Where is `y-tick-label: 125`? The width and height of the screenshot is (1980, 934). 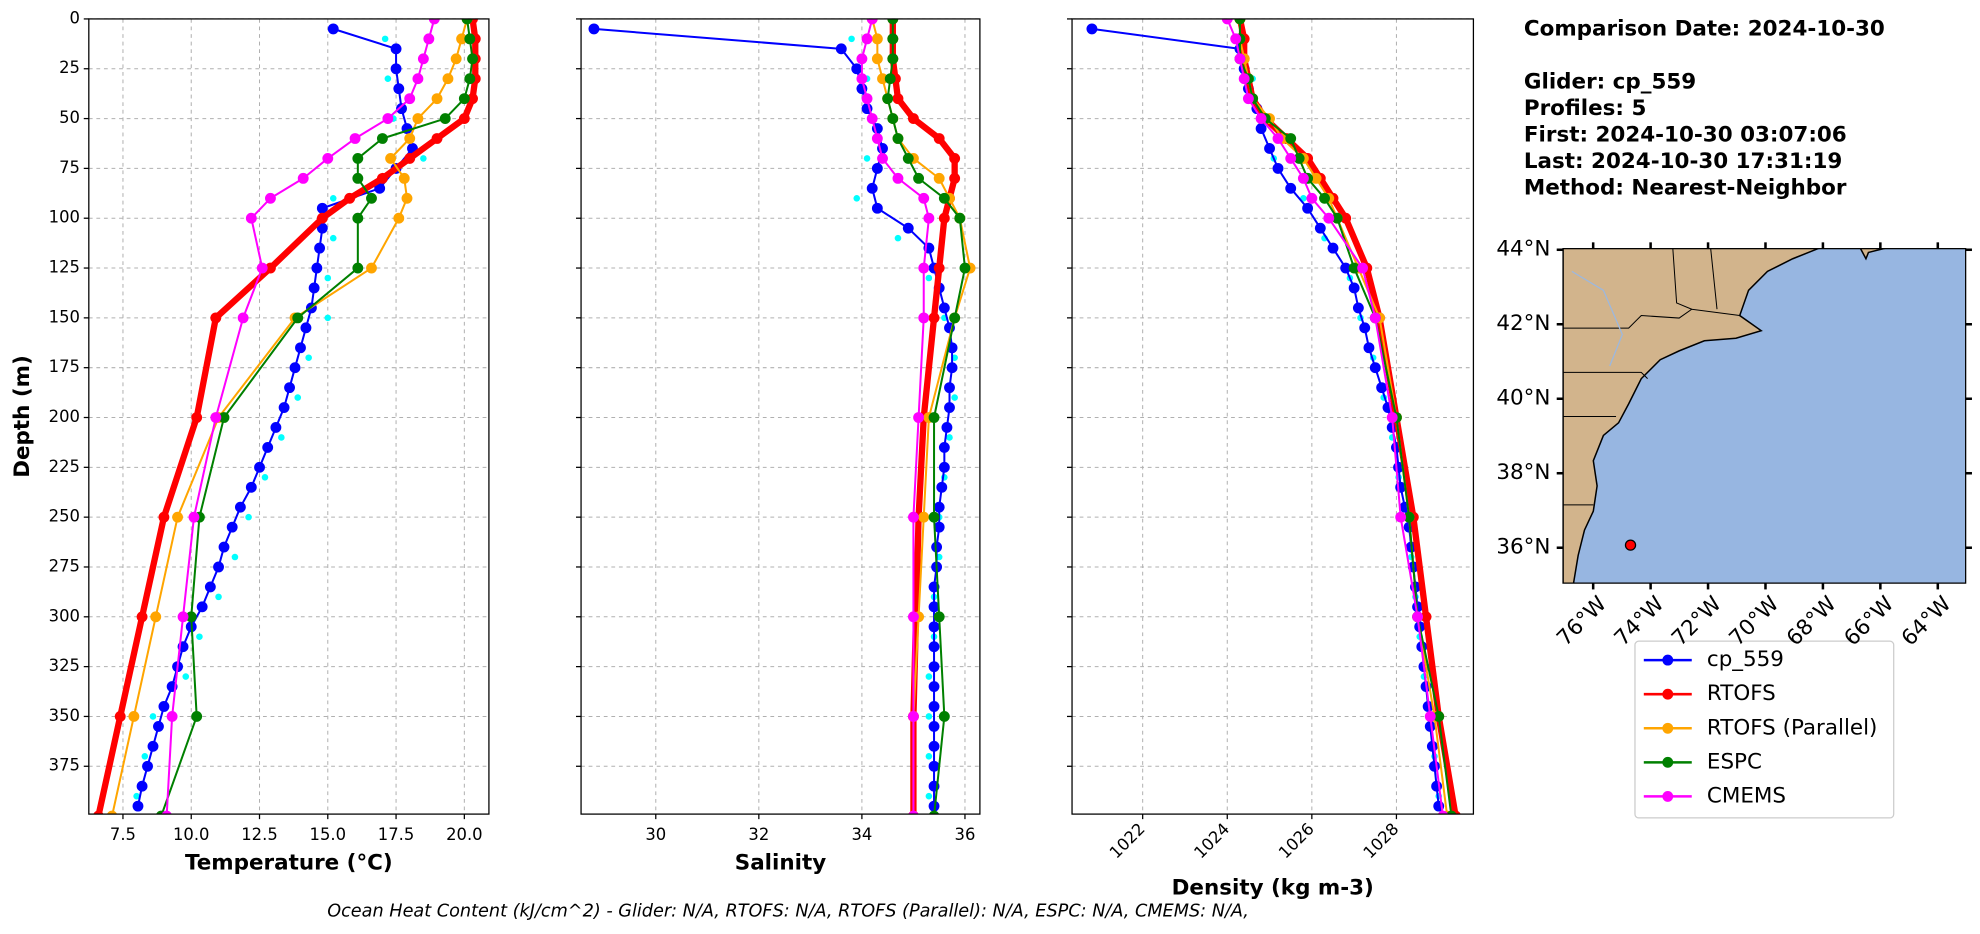 y-tick-label: 125 is located at coordinates (64, 267).